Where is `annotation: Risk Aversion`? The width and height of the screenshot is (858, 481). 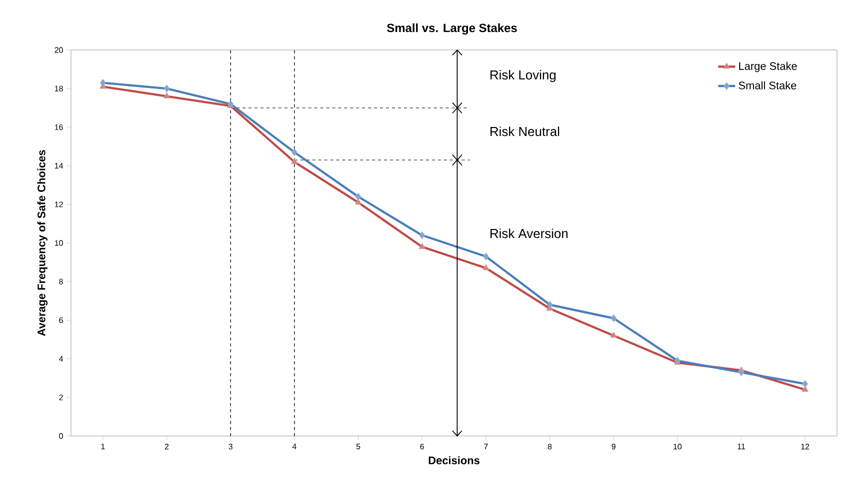 annotation: Risk Aversion is located at coordinates (529, 233).